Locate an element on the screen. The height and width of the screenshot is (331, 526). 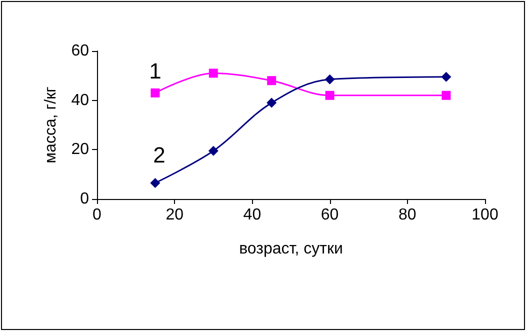
x-tick-label: 0 is located at coordinates (97, 215).